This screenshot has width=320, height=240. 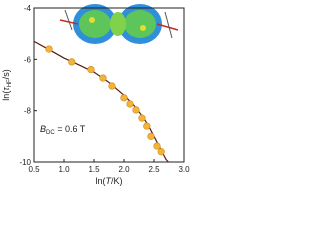 What do you see at coordinates (63, 130) in the screenshot?
I see `annotation: BDC = 0.6 T` at bounding box center [63, 130].